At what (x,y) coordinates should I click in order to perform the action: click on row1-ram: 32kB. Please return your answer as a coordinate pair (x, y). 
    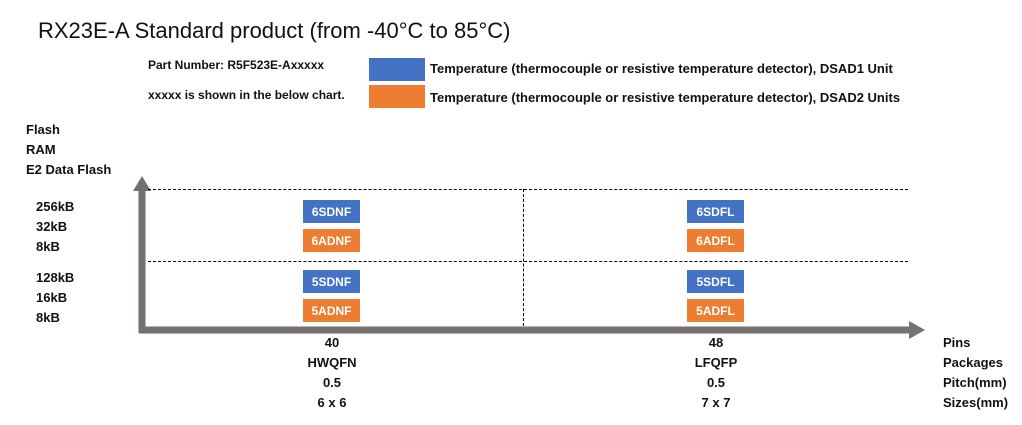
    Looking at the image, I should click on (52, 226).